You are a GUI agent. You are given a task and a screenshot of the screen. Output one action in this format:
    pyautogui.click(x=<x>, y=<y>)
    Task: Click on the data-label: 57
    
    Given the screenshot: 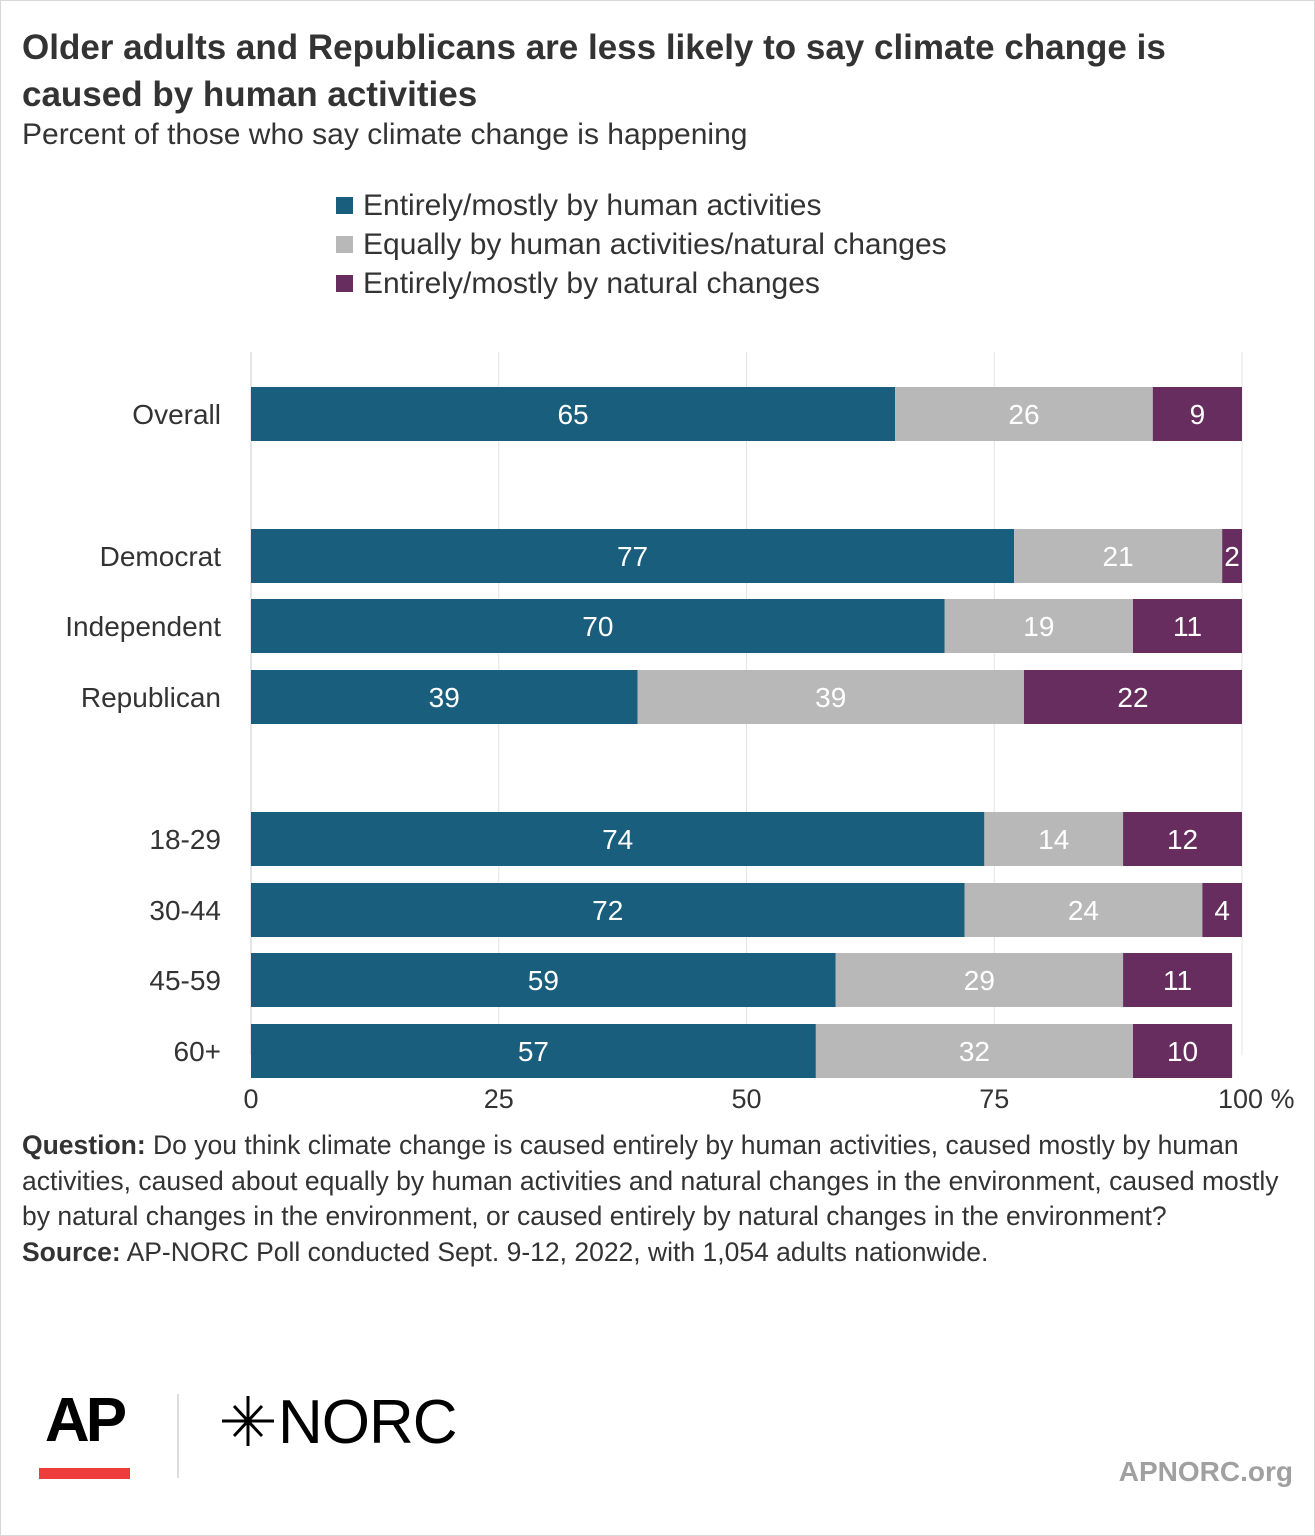 What is the action you would take?
    pyautogui.click(x=533, y=1051)
    